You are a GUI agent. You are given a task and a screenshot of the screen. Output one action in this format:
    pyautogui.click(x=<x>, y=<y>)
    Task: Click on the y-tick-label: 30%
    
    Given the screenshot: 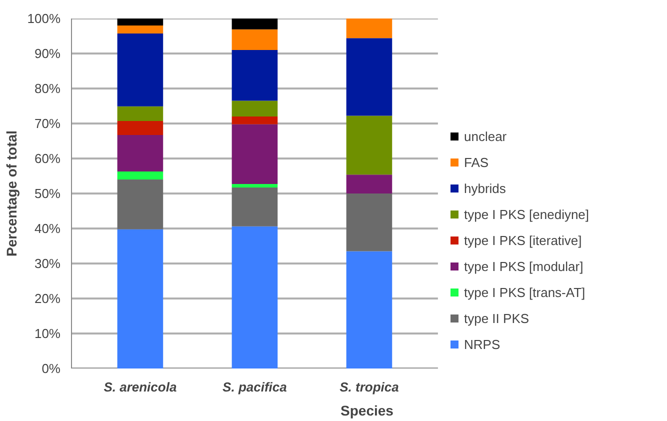 What is the action you would take?
    pyautogui.click(x=47, y=263)
    